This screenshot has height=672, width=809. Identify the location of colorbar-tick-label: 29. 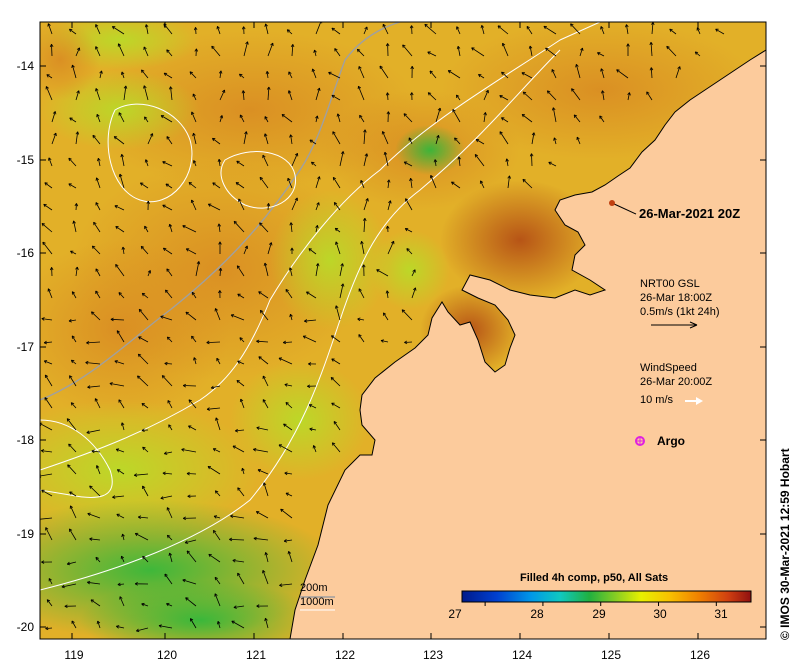
(599, 614).